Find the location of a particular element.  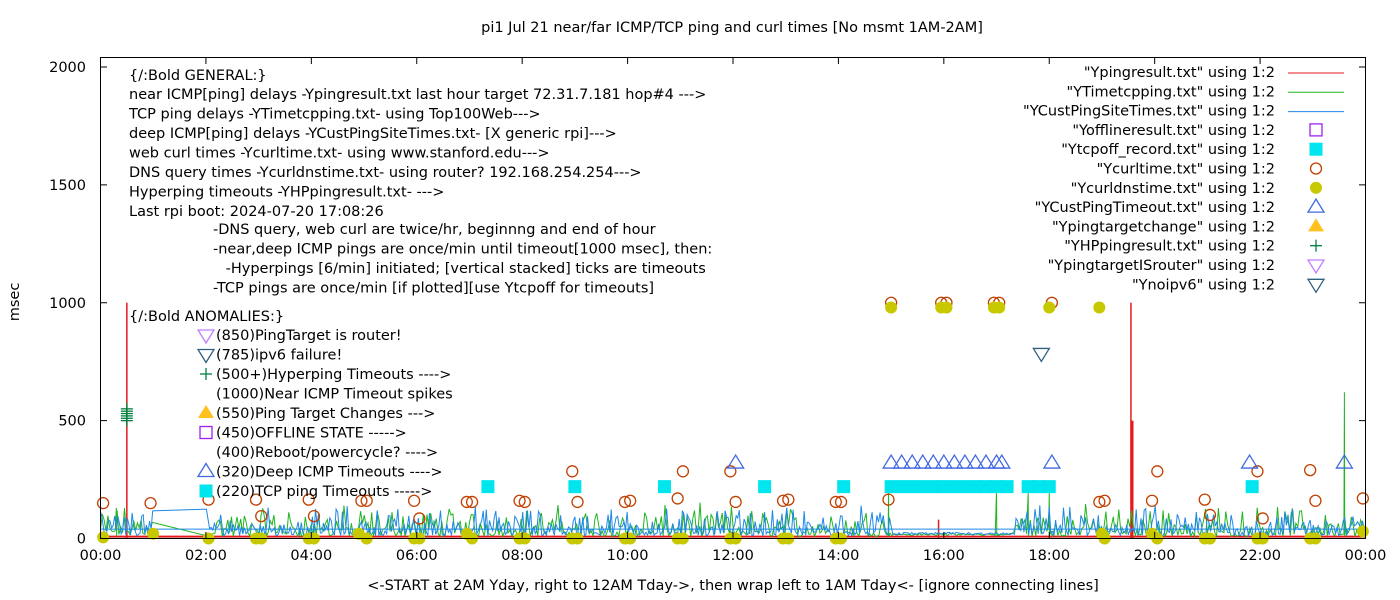

anomaly-line: (450)OFFLINE STATE -----> is located at coordinates (311, 434).